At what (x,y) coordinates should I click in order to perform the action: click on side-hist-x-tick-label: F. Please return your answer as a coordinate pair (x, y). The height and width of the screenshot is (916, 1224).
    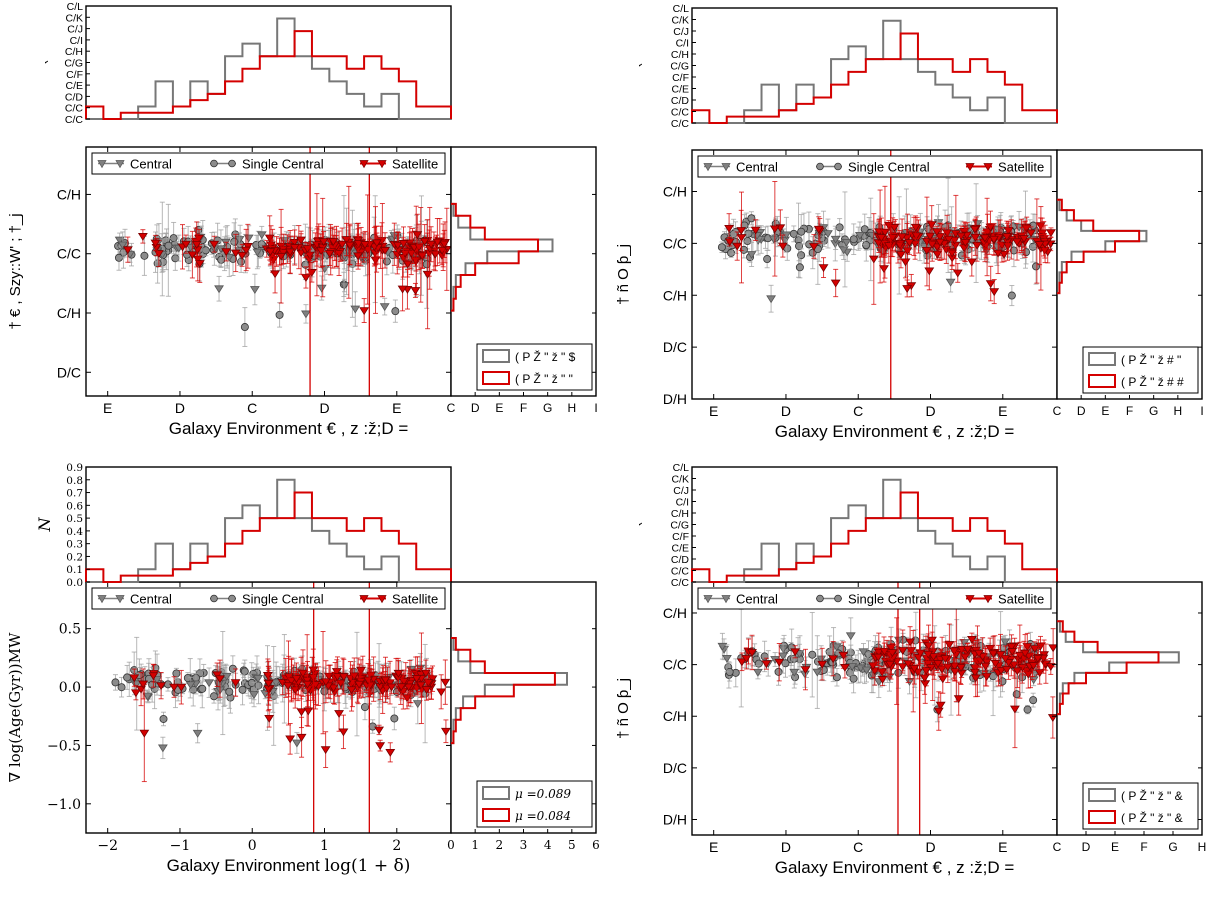
    Looking at the image, I should click on (523, 408).